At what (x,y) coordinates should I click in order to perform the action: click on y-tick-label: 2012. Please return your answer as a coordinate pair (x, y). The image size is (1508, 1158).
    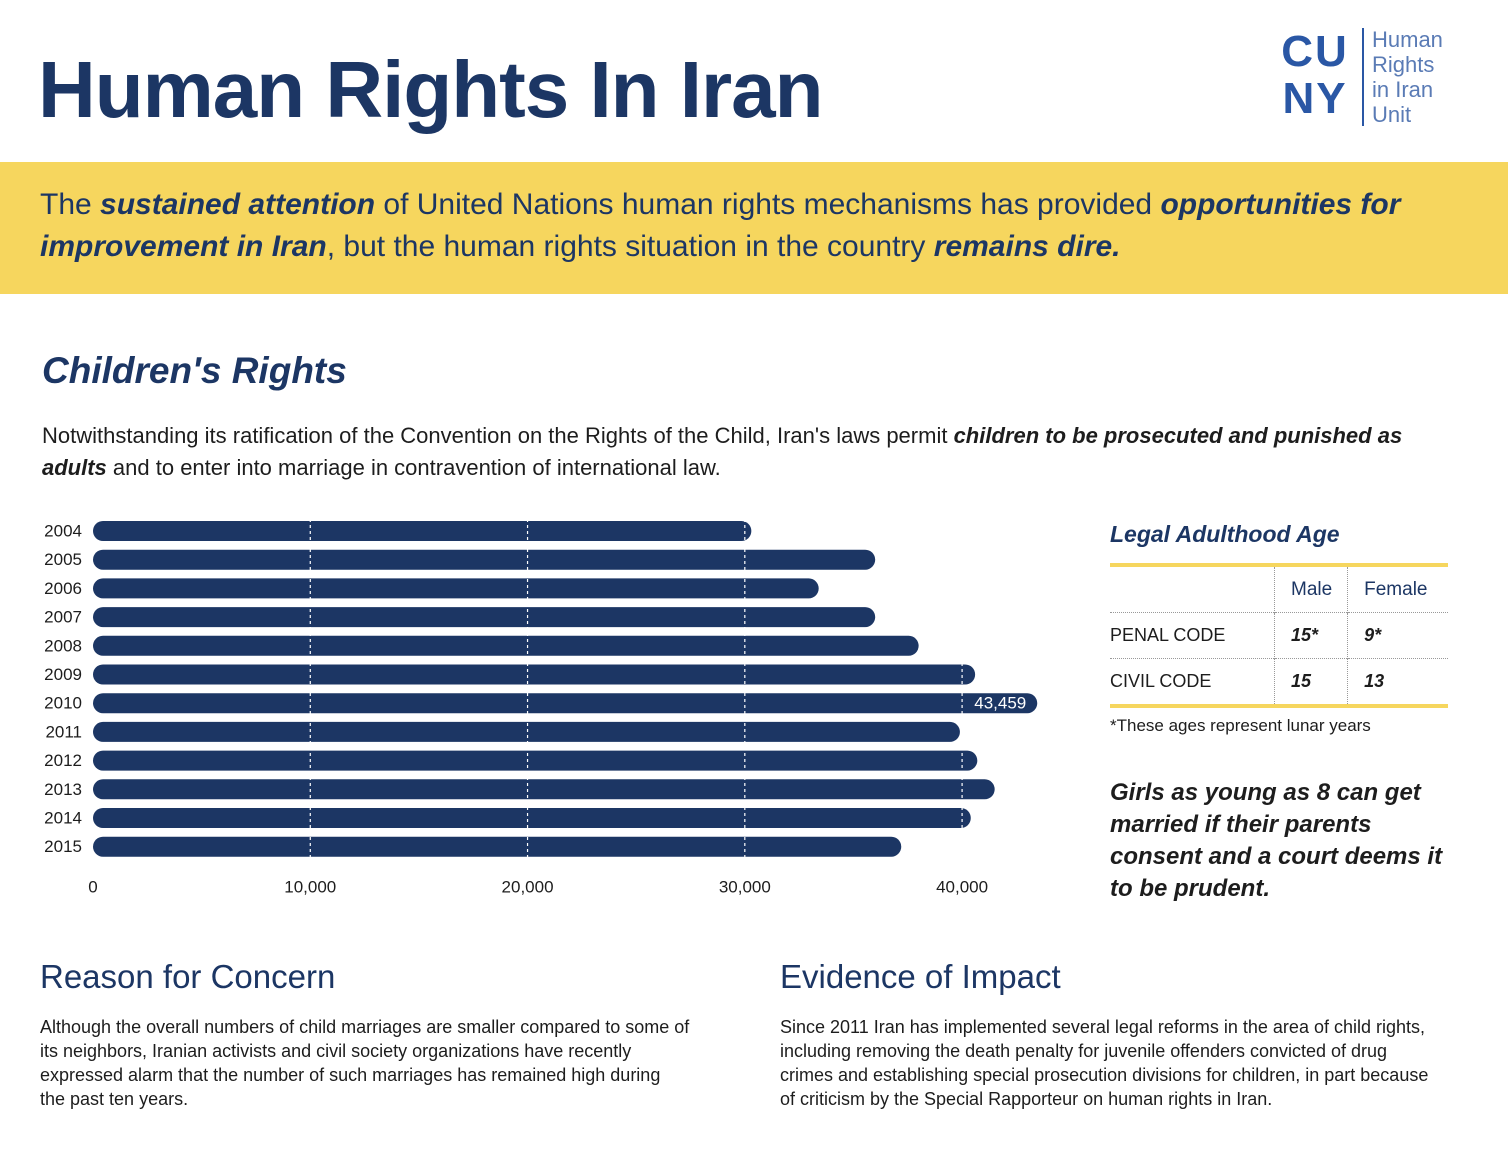
    Looking at the image, I should click on (63, 760).